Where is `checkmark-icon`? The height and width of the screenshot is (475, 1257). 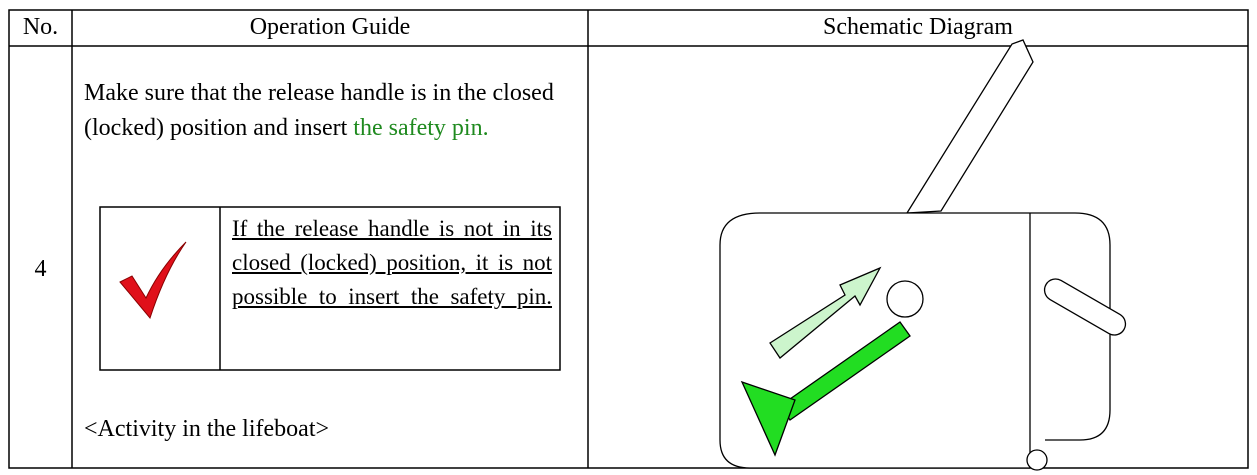
checkmark-icon is located at coordinates (153, 280).